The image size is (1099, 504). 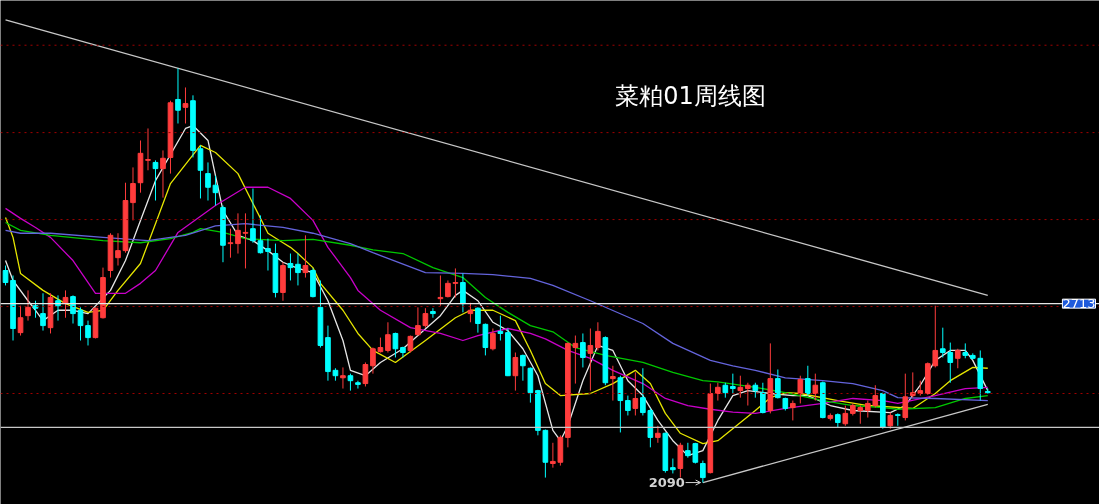 I want to click on annotation: 2090, so click(x=666, y=483).